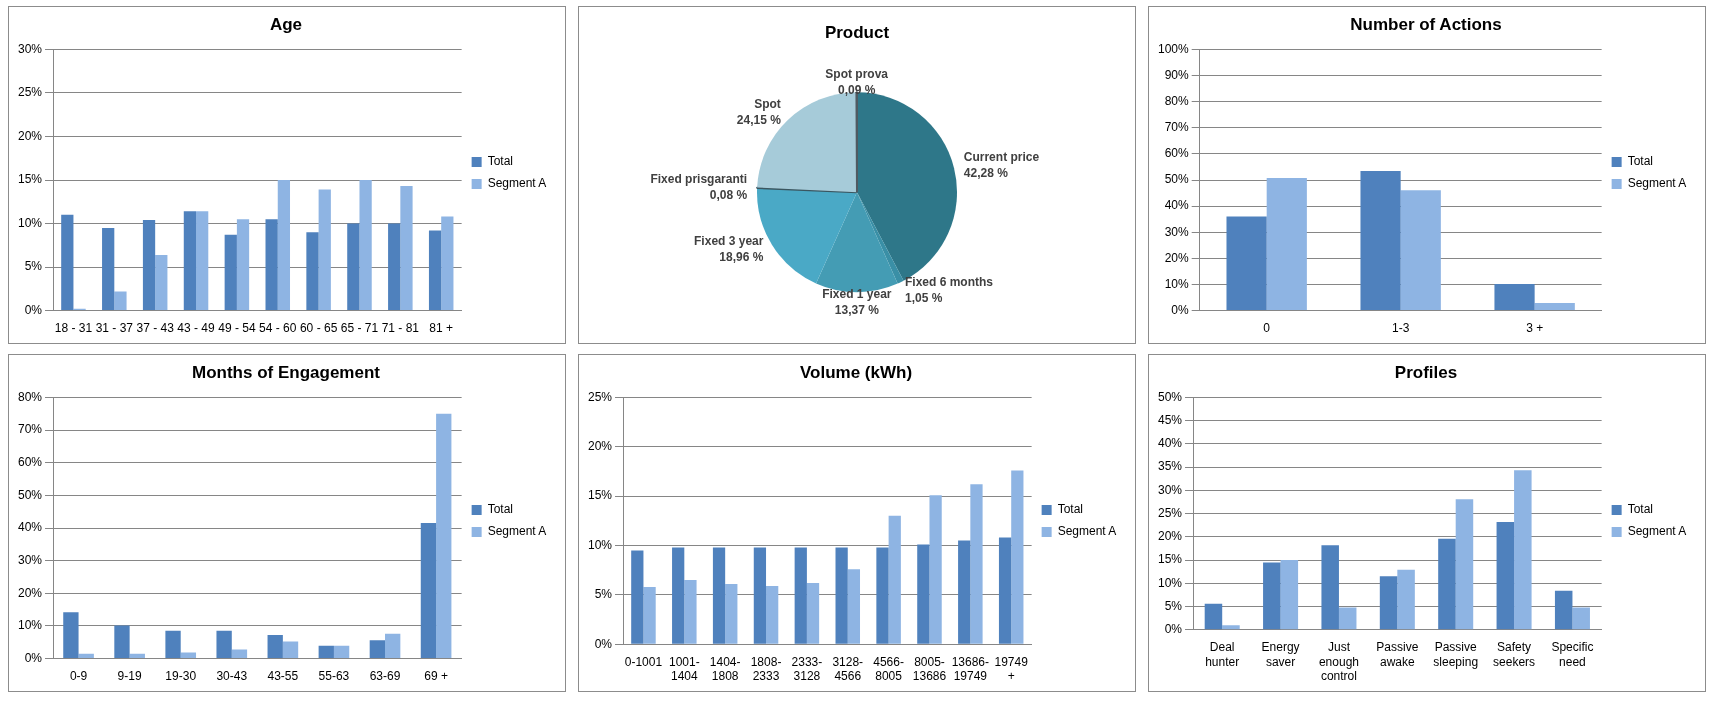 The height and width of the screenshot is (705, 1716). Describe the element at coordinates (1222, 654) in the screenshot. I see `x-tick-label: Deal hunter` at that location.